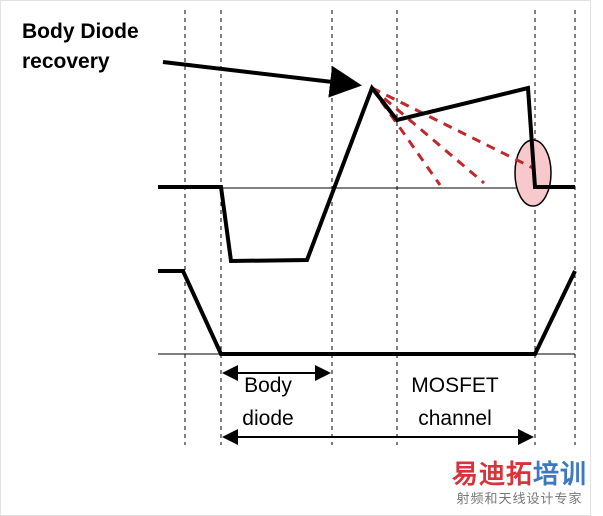 The width and height of the screenshot is (603, 516). What do you see at coordinates (560, 474) in the screenshot?
I see `watermark-part2: 培训` at bounding box center [560, 474].